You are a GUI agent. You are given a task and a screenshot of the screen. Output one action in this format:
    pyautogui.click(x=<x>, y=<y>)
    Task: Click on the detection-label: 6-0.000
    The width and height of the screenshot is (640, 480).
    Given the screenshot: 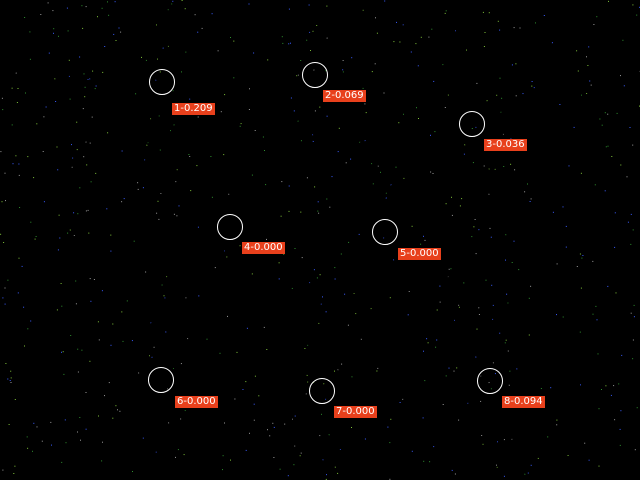 What is the action you would take?
    pyautogui.click(x=196, y=402)
    